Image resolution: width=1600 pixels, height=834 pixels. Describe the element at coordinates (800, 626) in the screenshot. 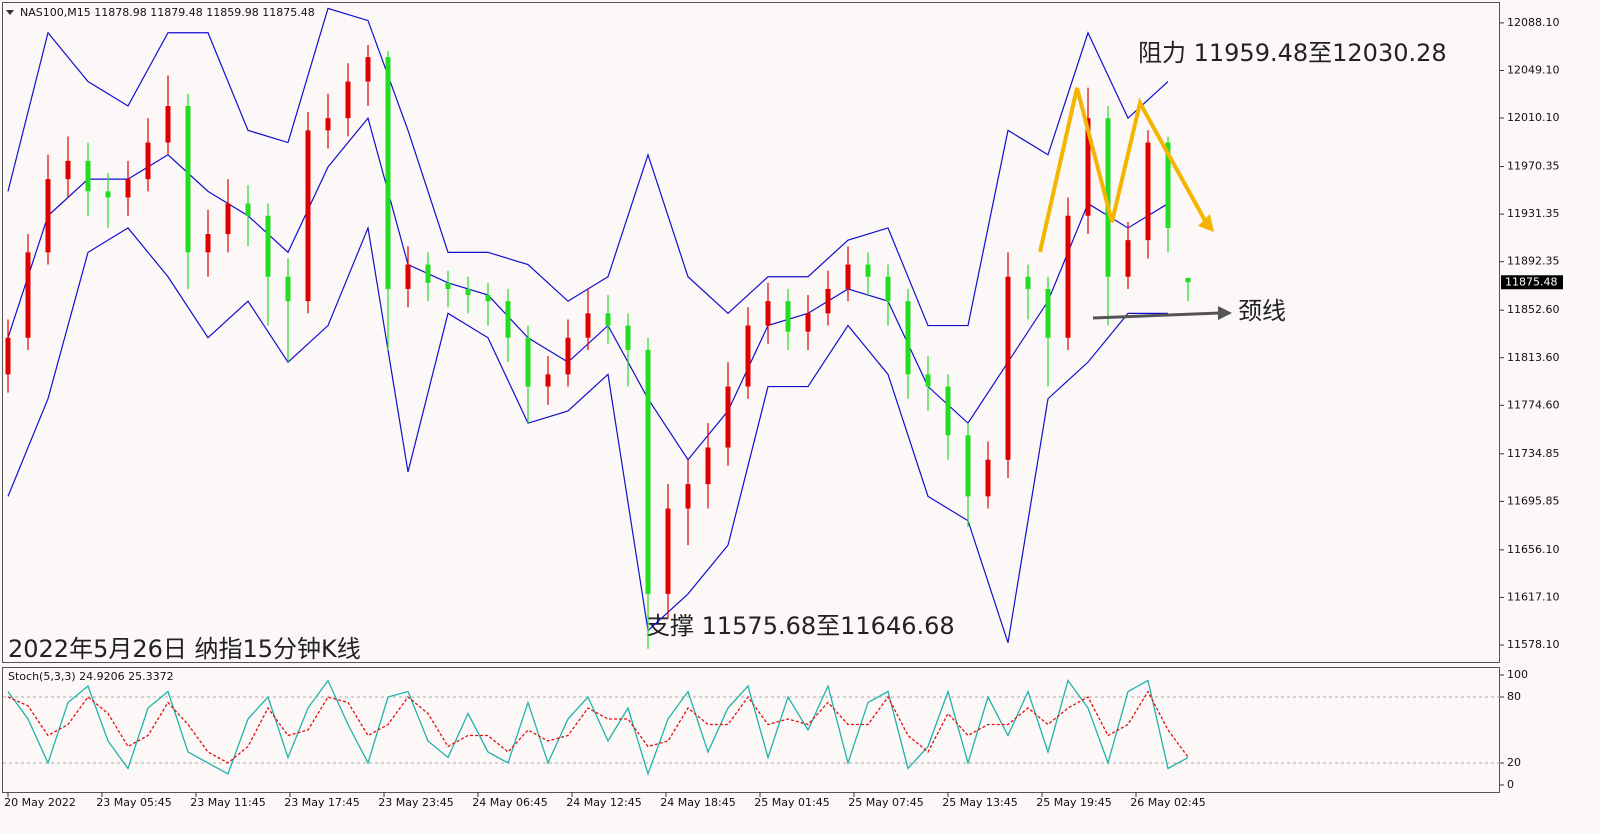

I see `support-note: 支撑 11575.68至11646.68` at that location.